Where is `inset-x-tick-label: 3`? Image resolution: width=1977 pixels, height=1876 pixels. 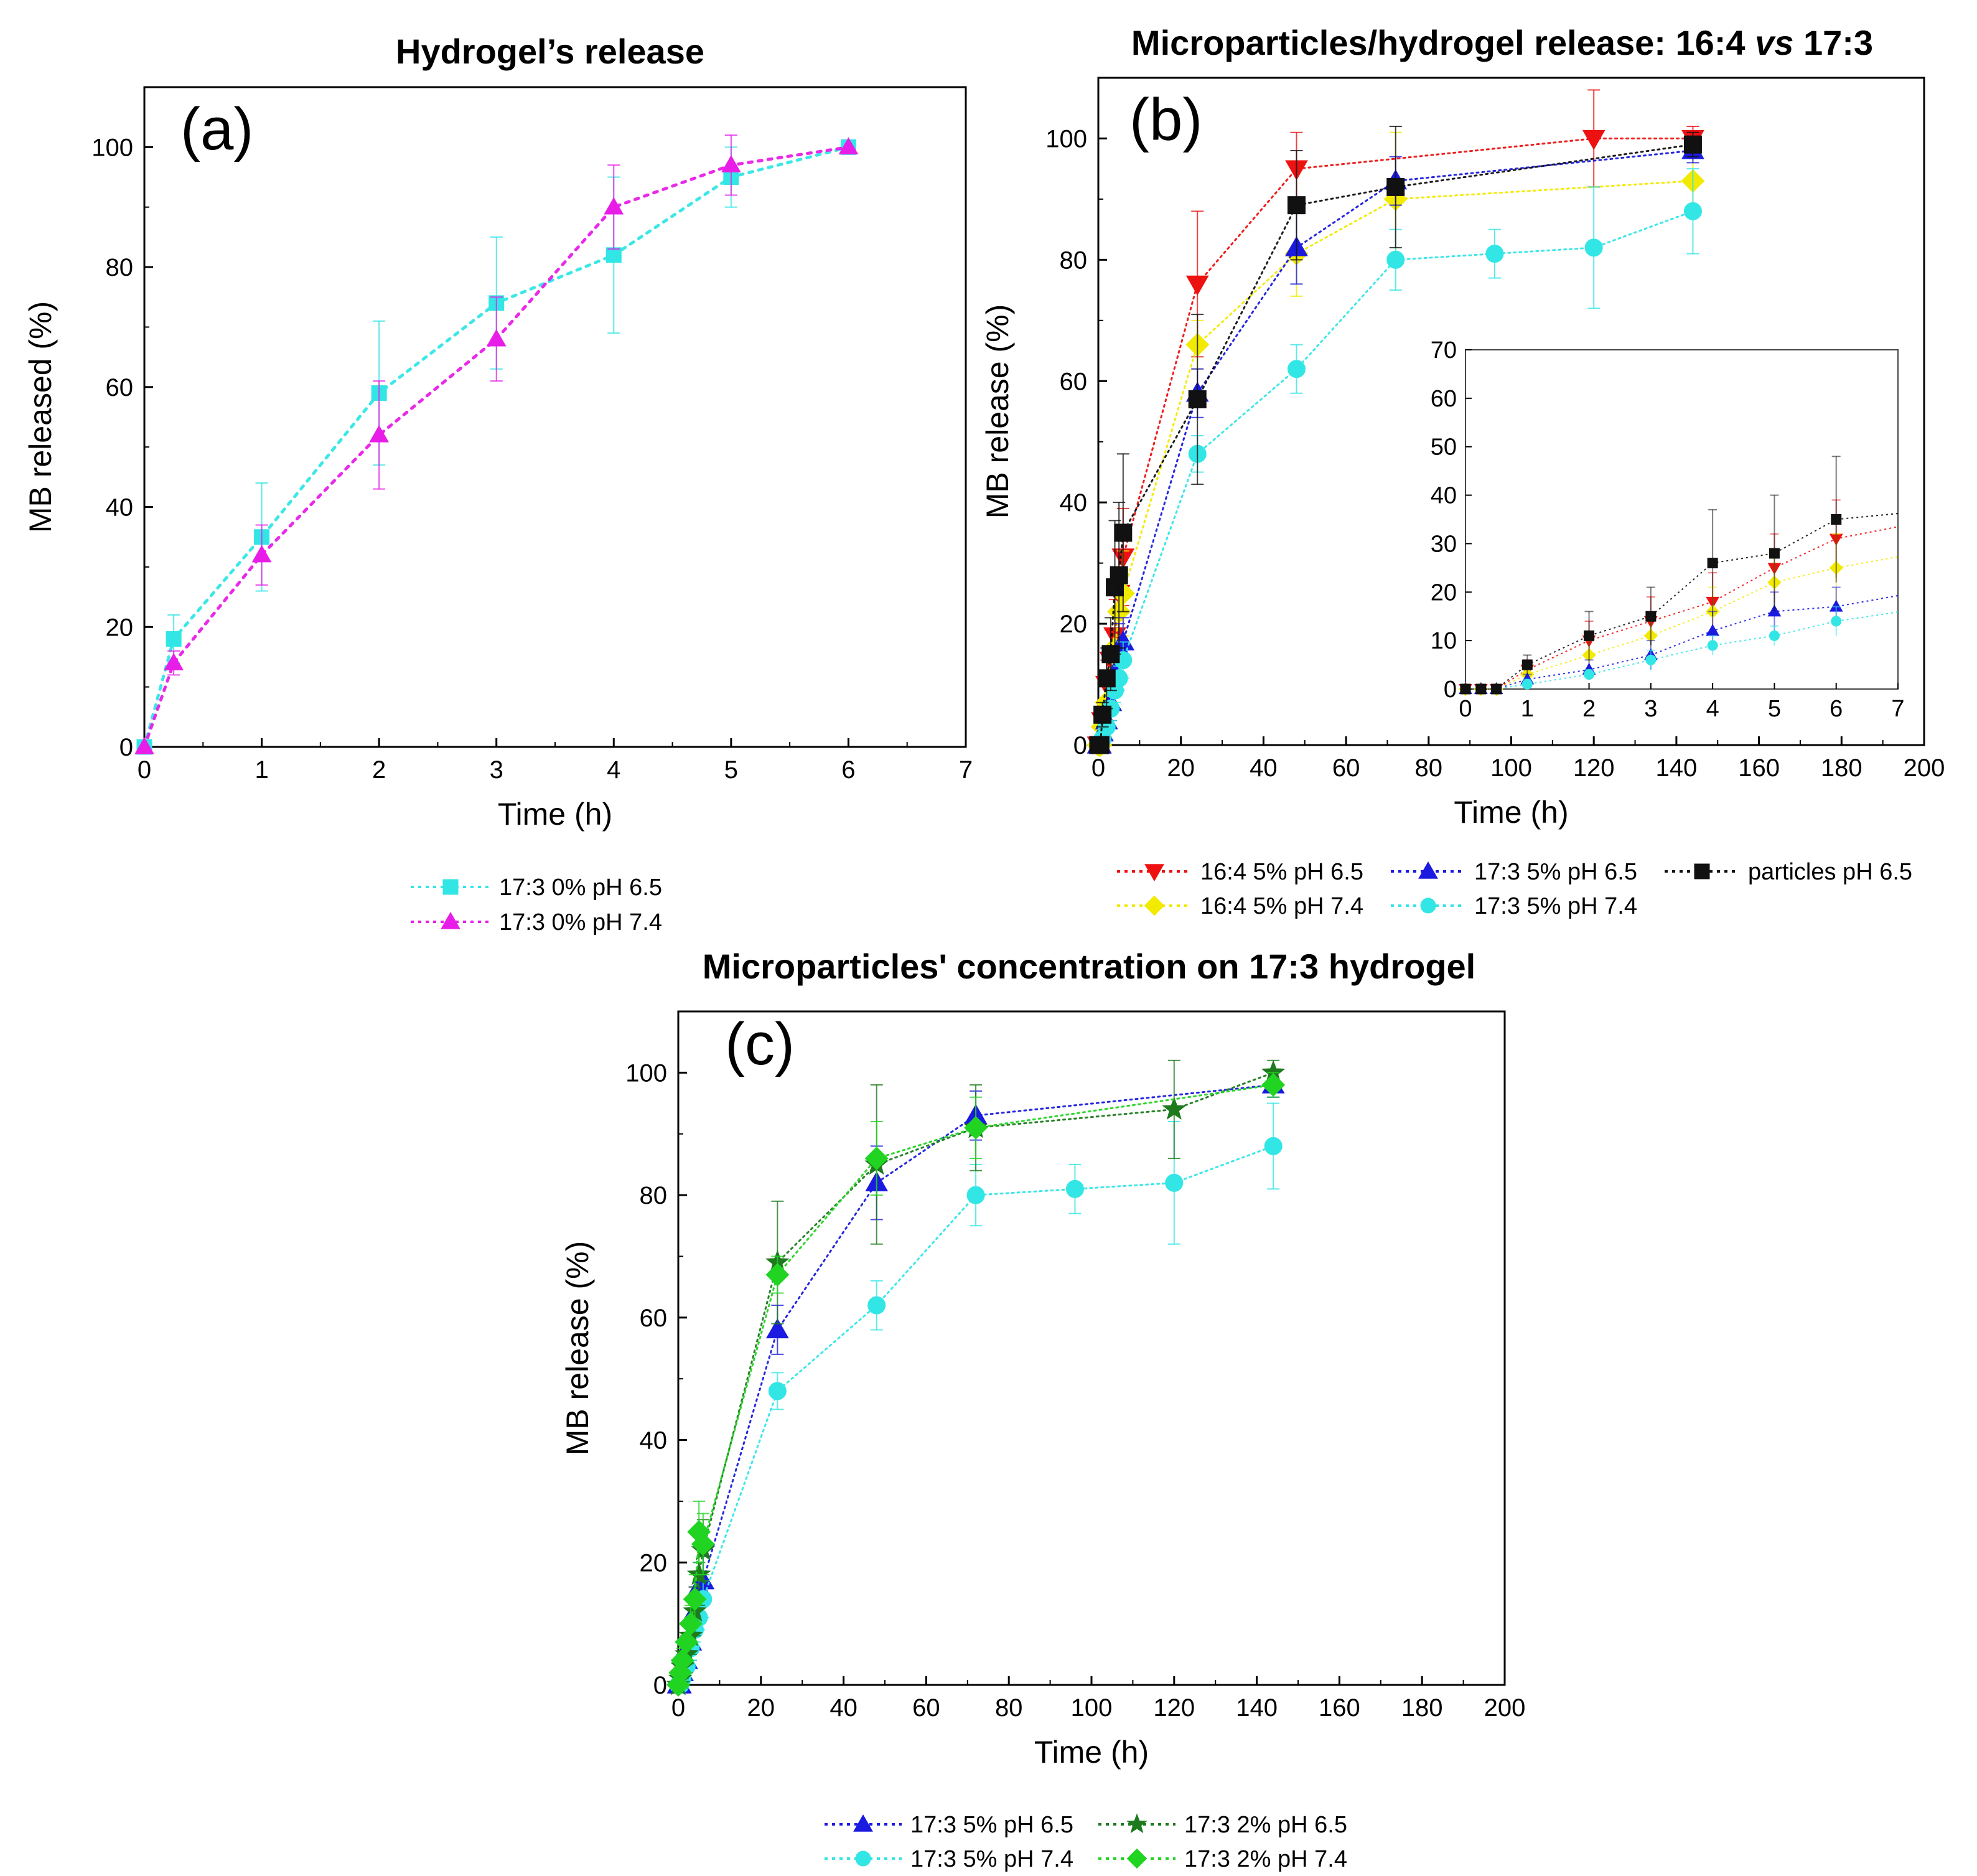
inset-x-tick-label: 3 is located at coordinates (1650, 709).